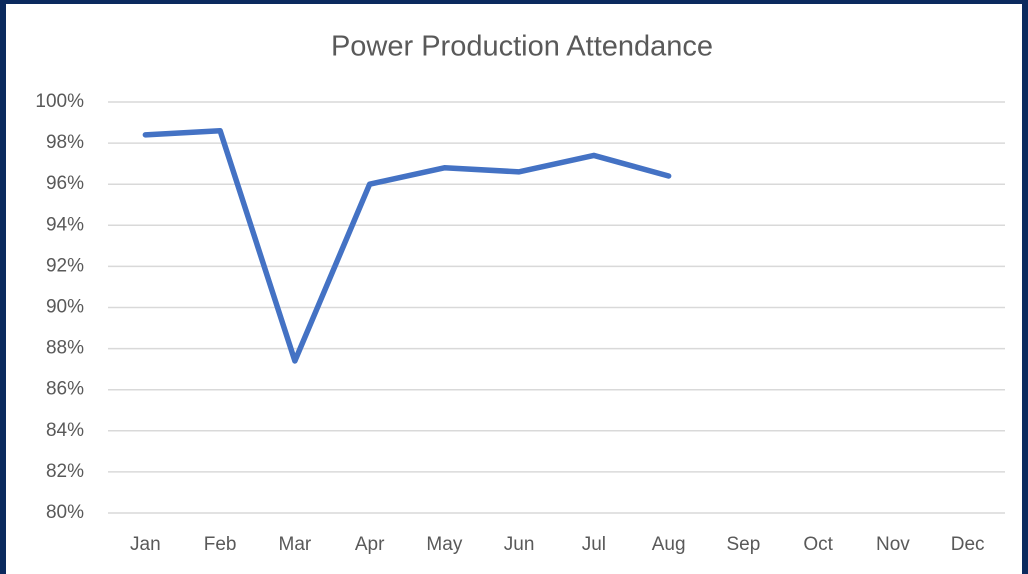 The width and height of the screenshot is (1028, 574). I want to click on x-tick-label: Mar, so click(295, 544).